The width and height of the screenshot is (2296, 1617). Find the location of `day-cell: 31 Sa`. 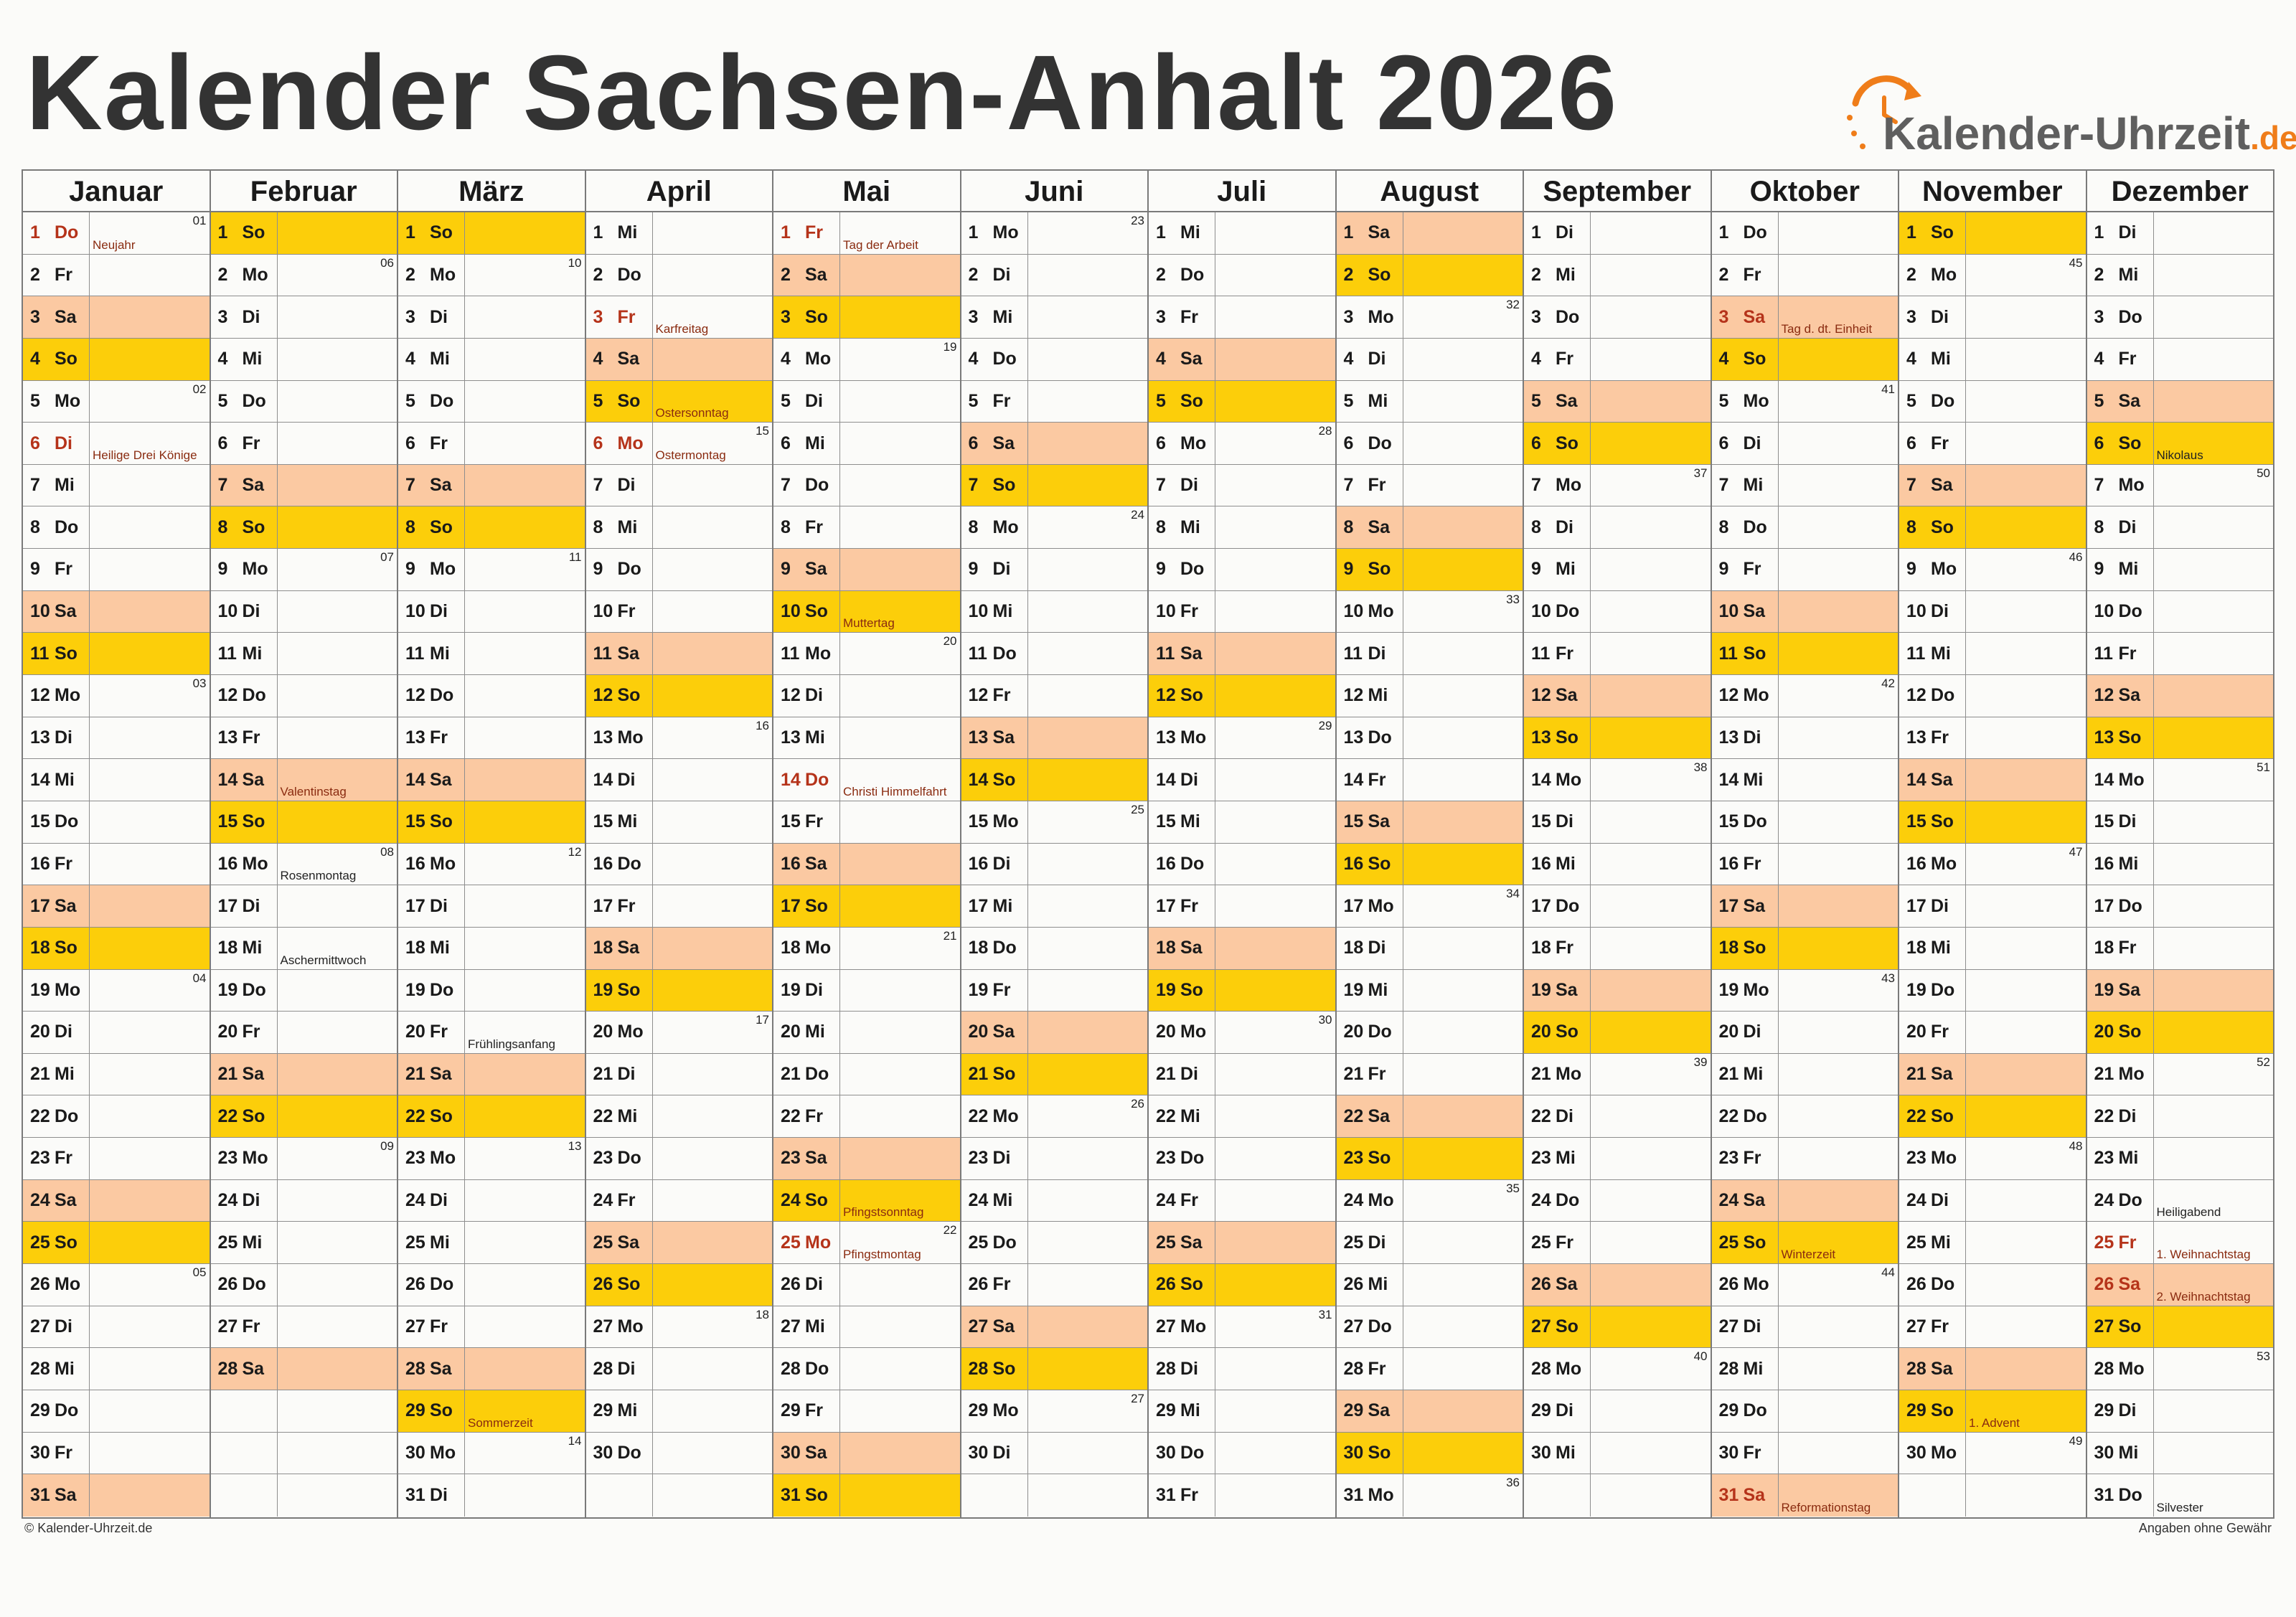

day-cell: 31 Sa is located at coordinates (117, 1496).